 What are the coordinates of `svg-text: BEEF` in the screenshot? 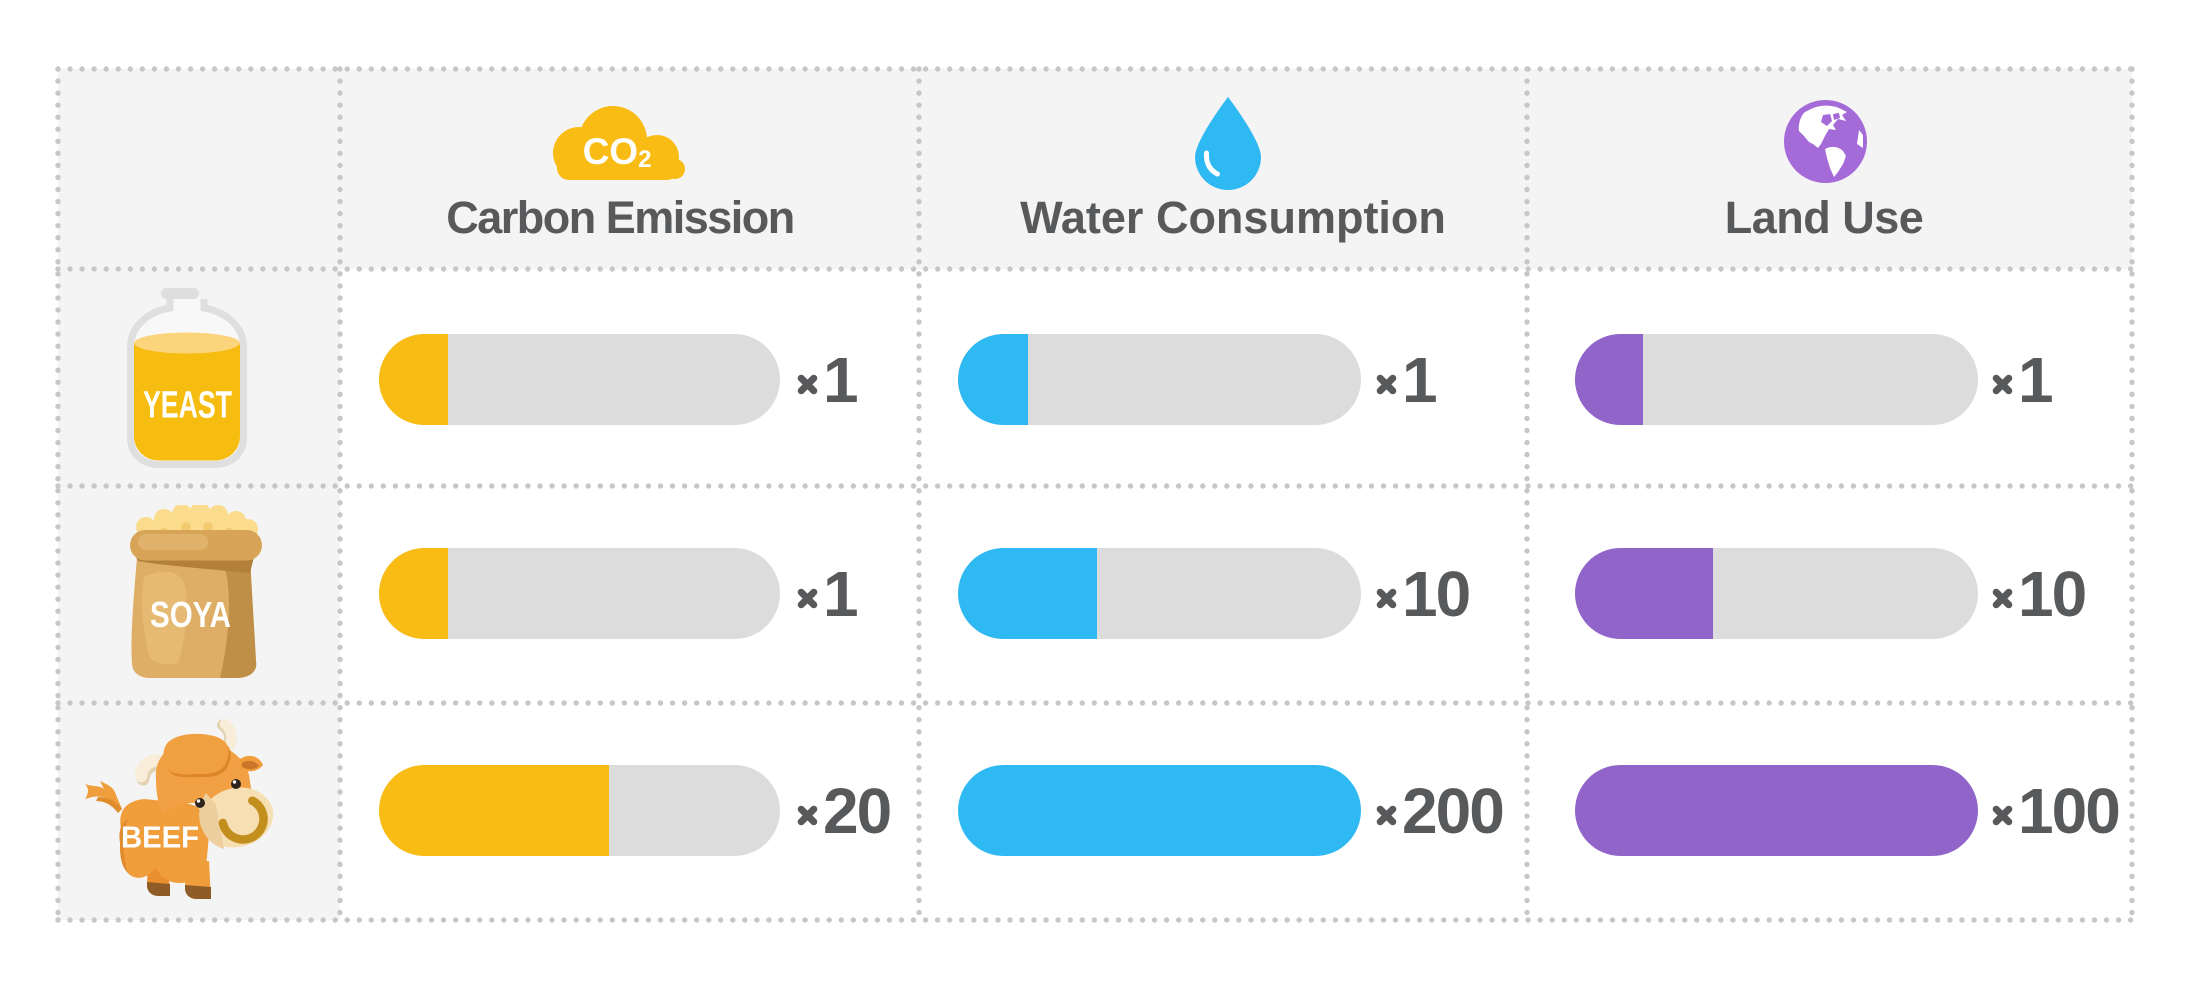 It's located at (160, 837).